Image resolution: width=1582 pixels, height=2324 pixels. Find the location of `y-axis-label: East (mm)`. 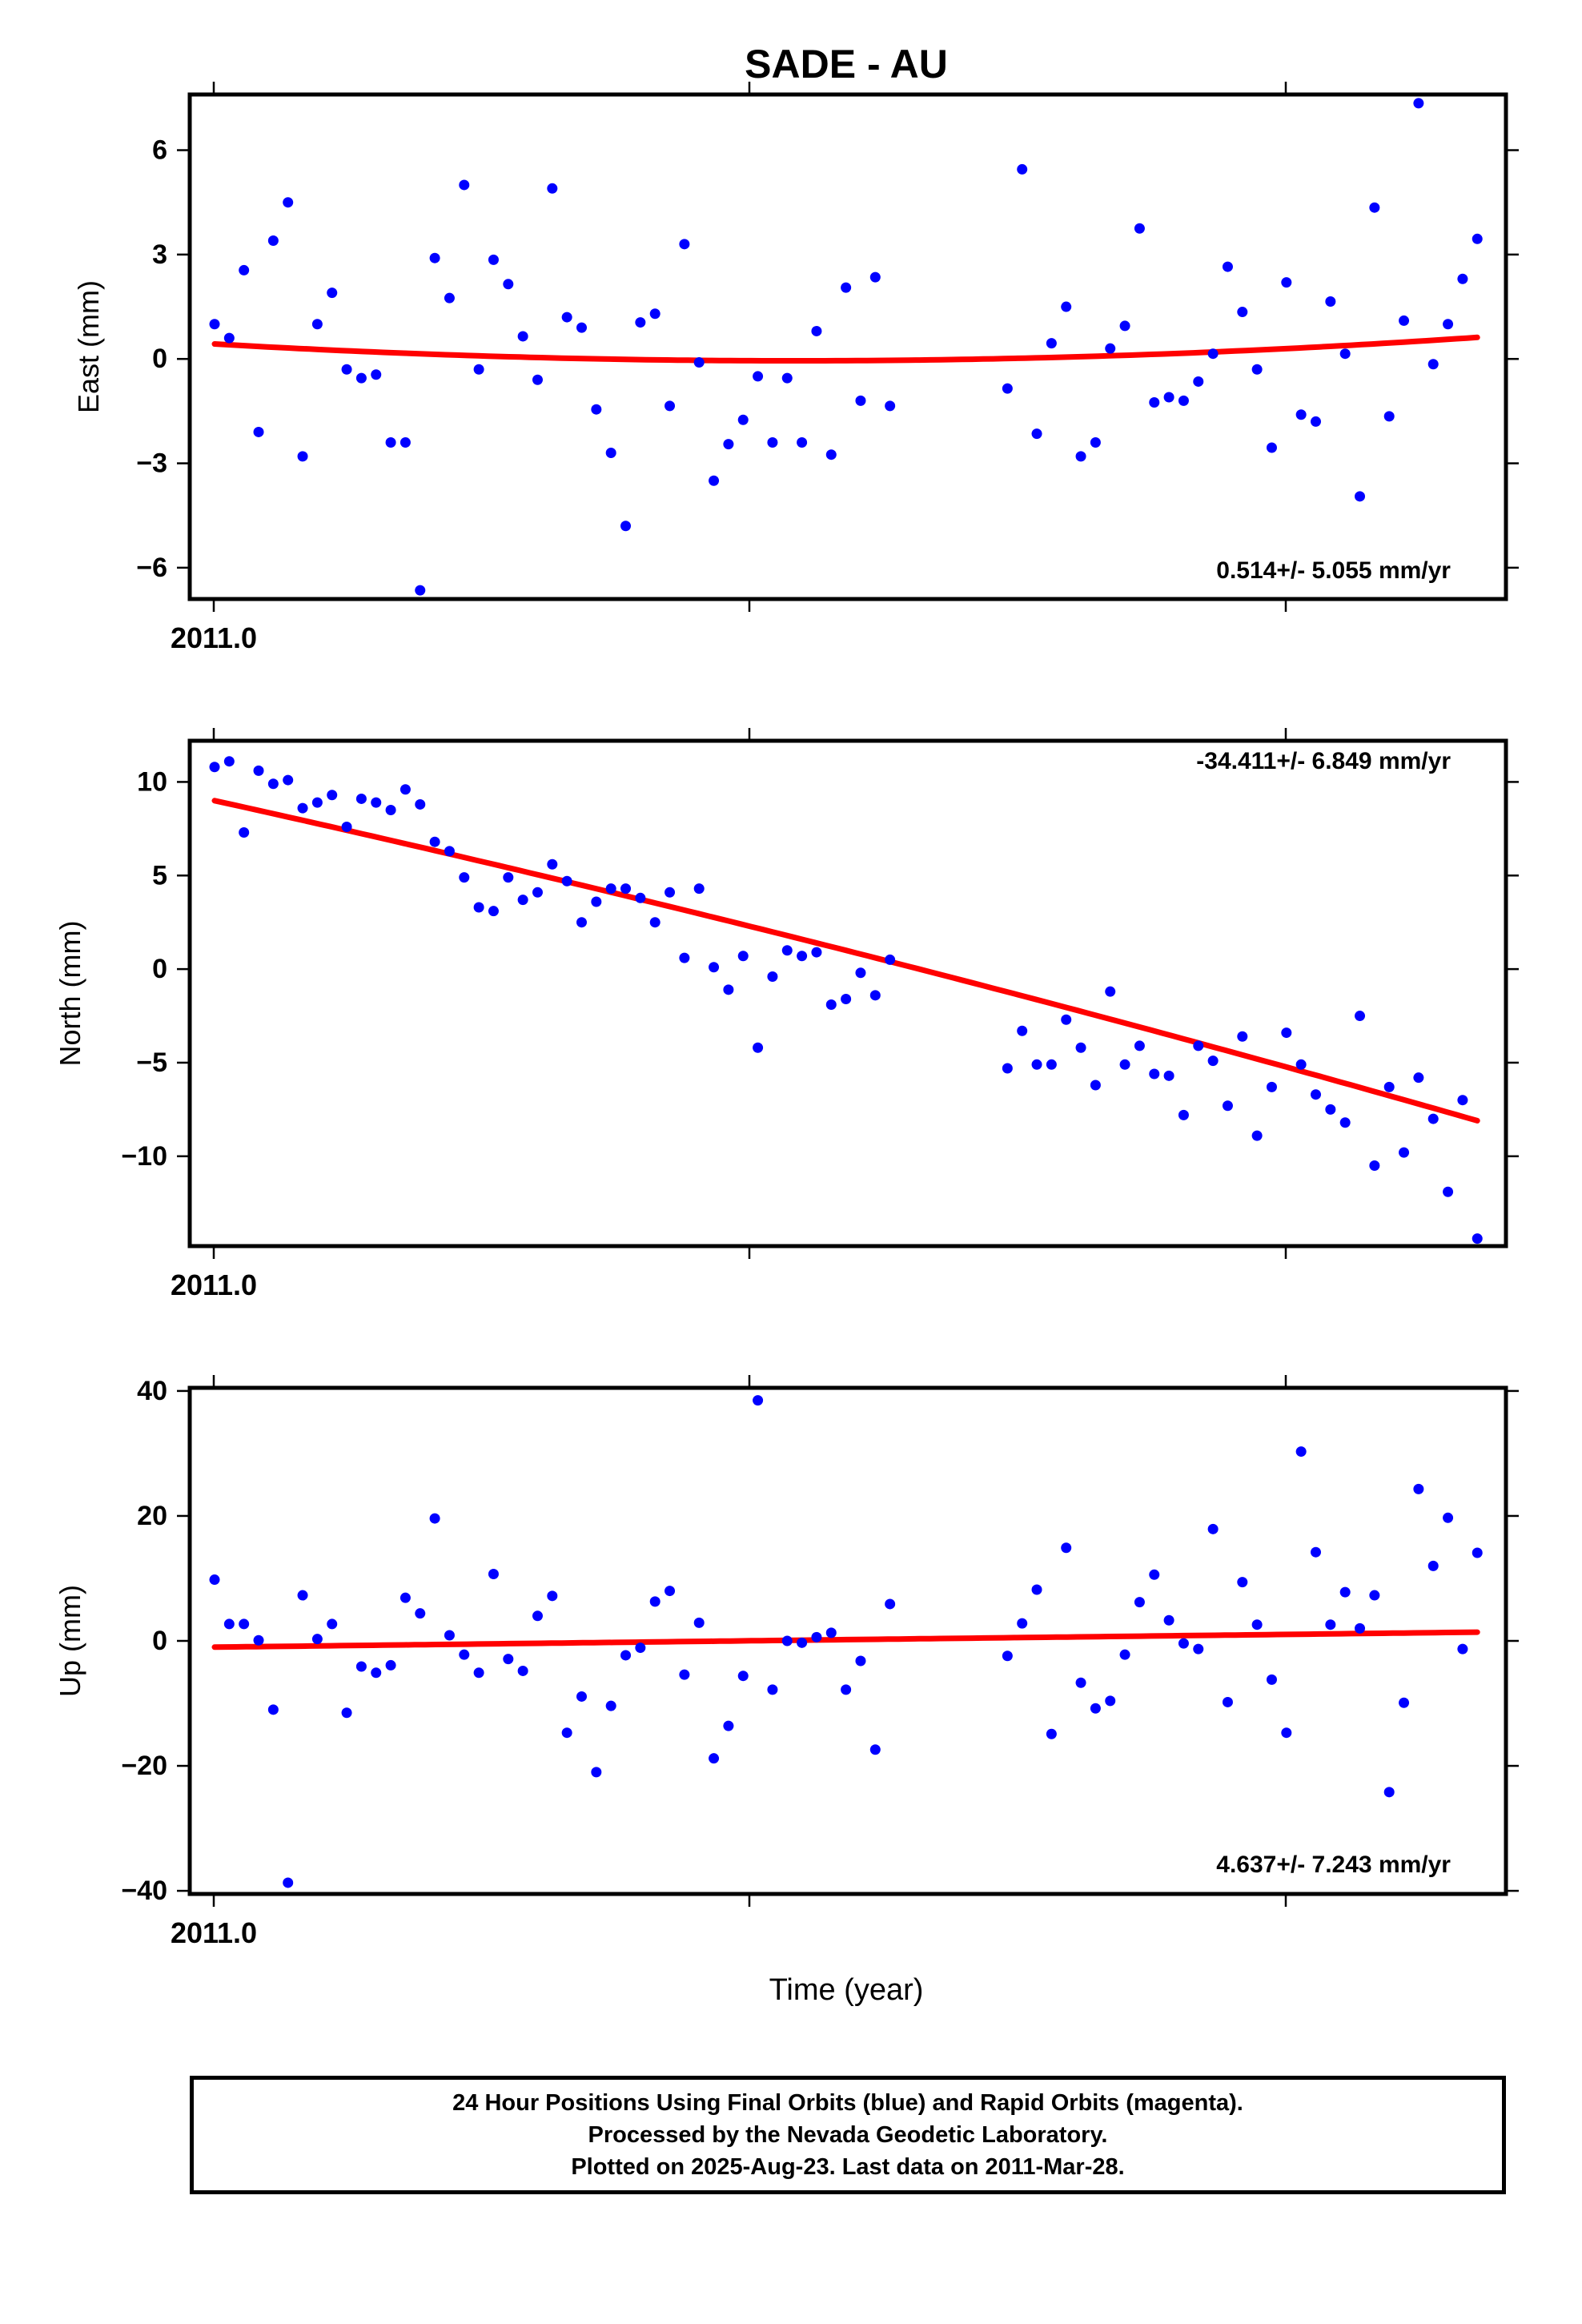

y-axis-label: East (mm) is located at coordinates (89, 346).